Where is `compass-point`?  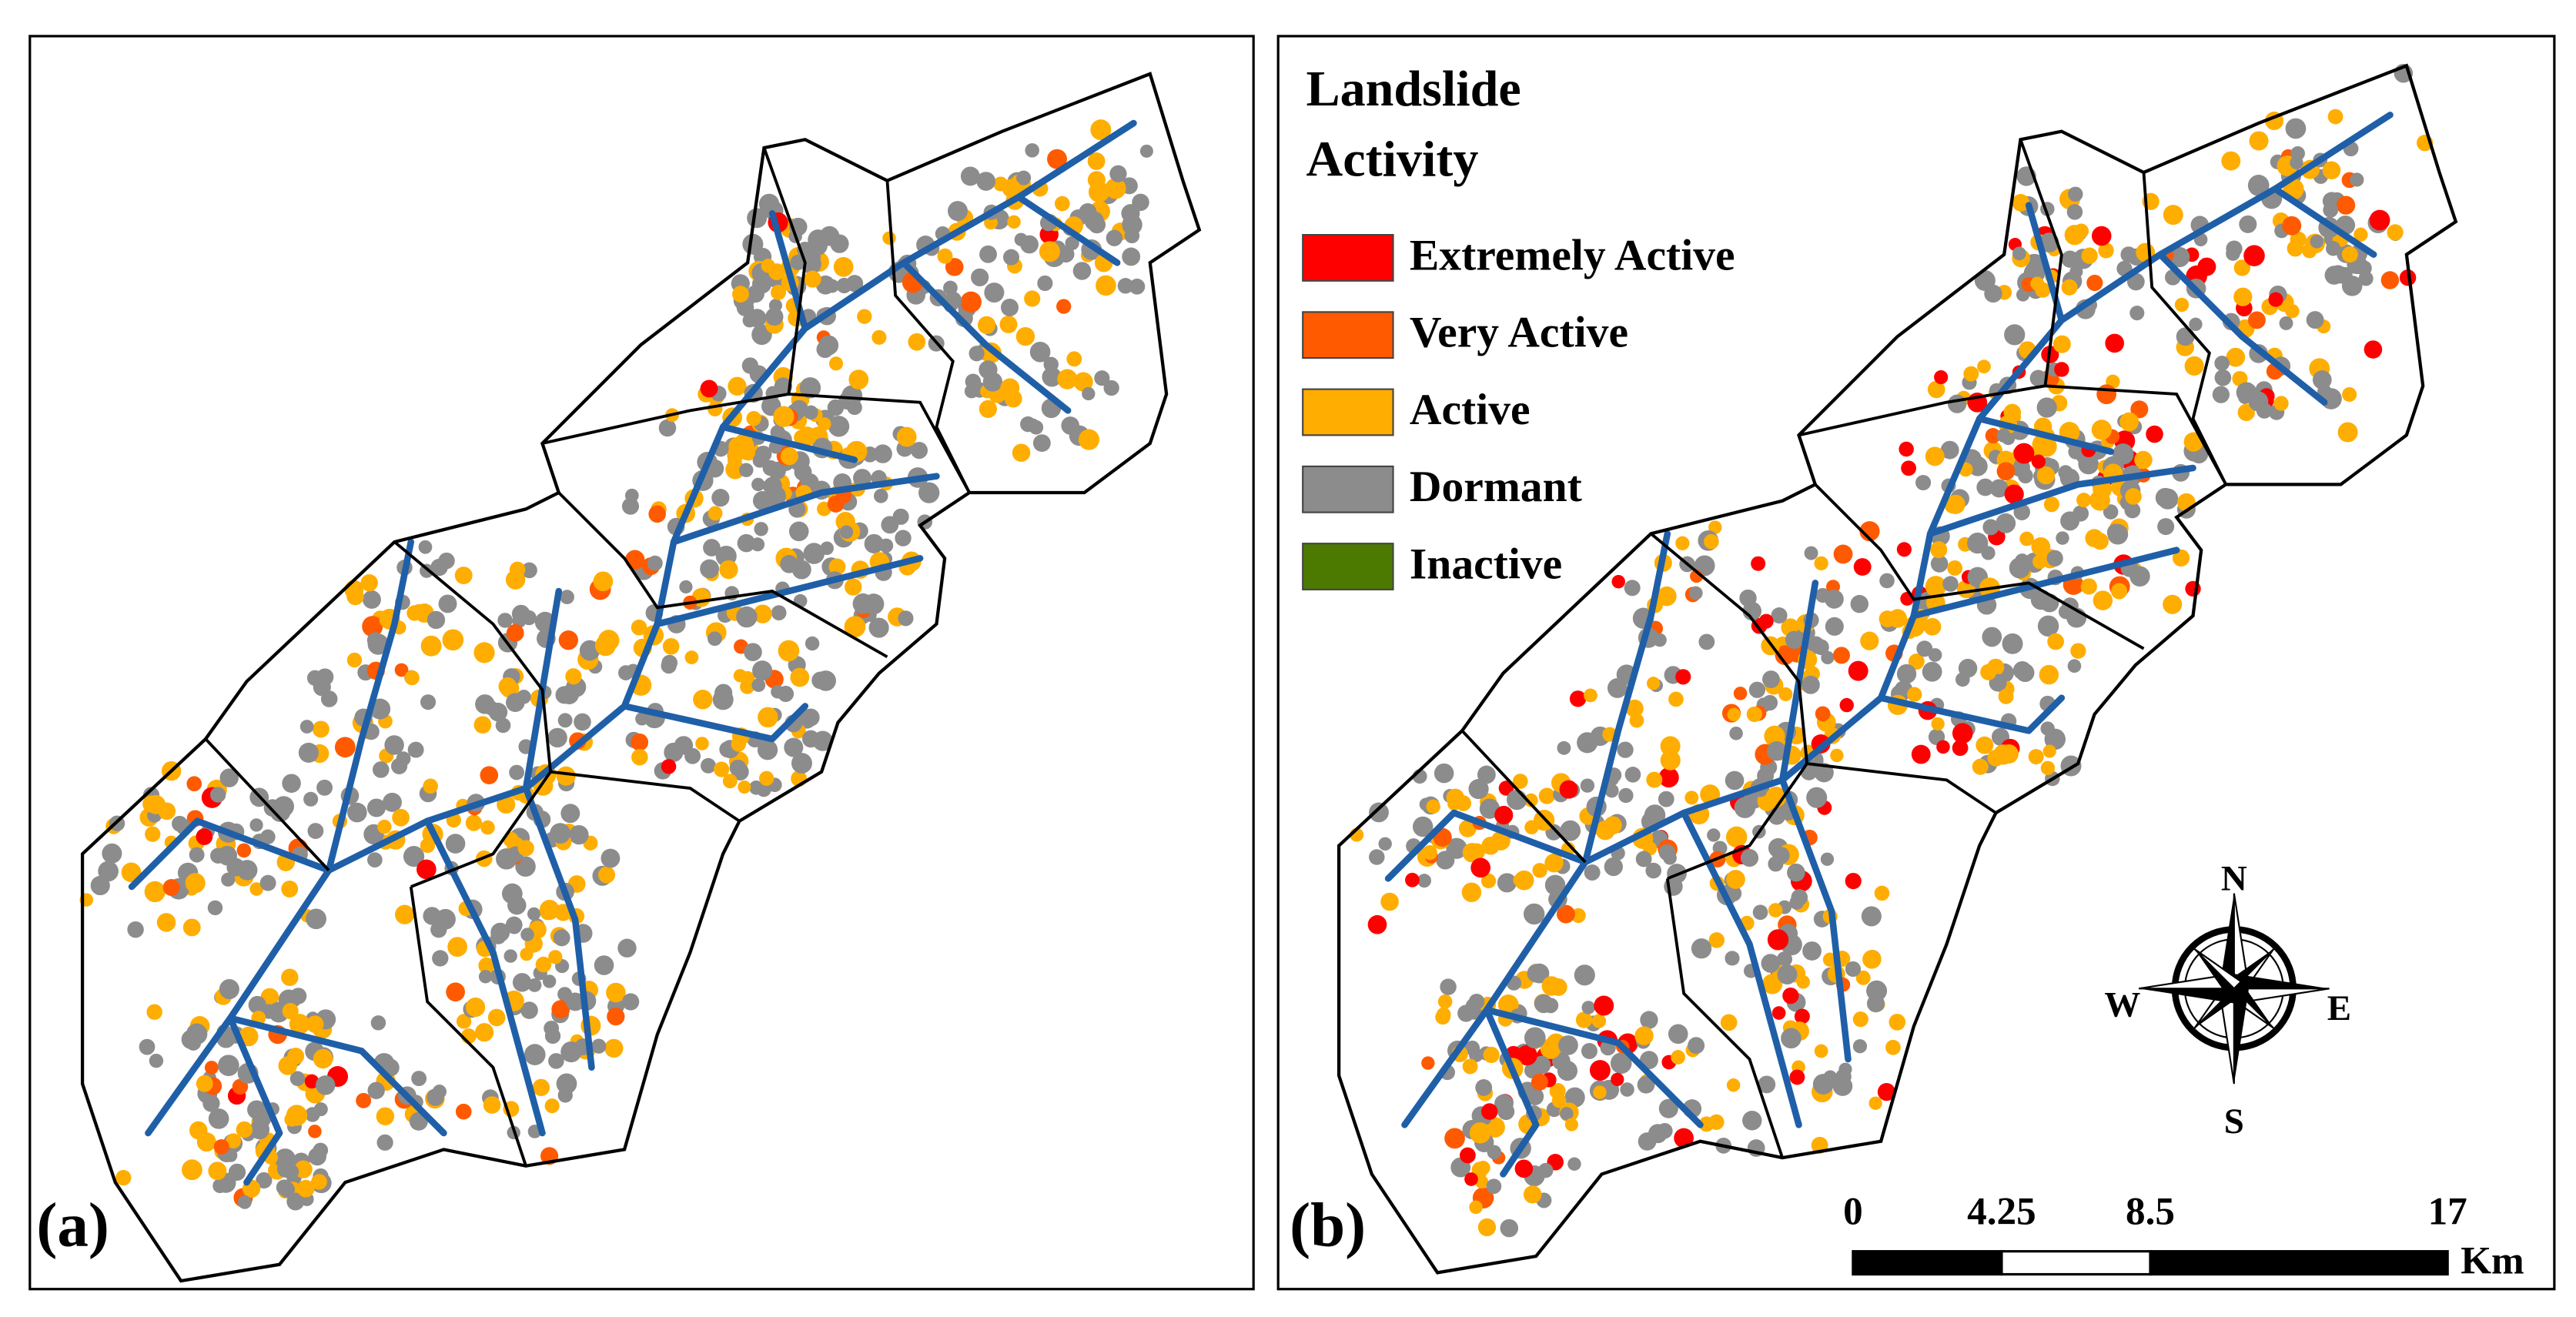
compass-point is located at coordinates (2214, 973).